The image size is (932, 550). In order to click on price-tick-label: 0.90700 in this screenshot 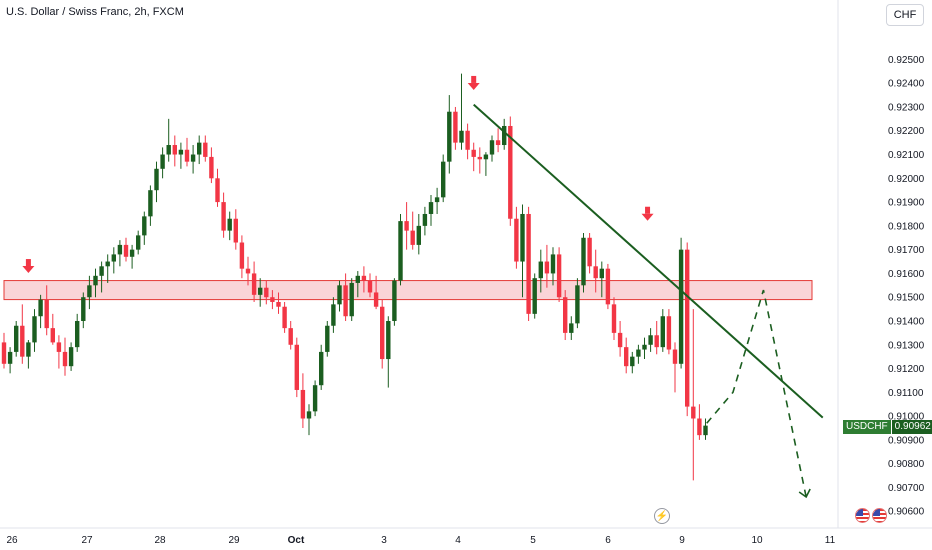, I will do `click(906, 488)`.